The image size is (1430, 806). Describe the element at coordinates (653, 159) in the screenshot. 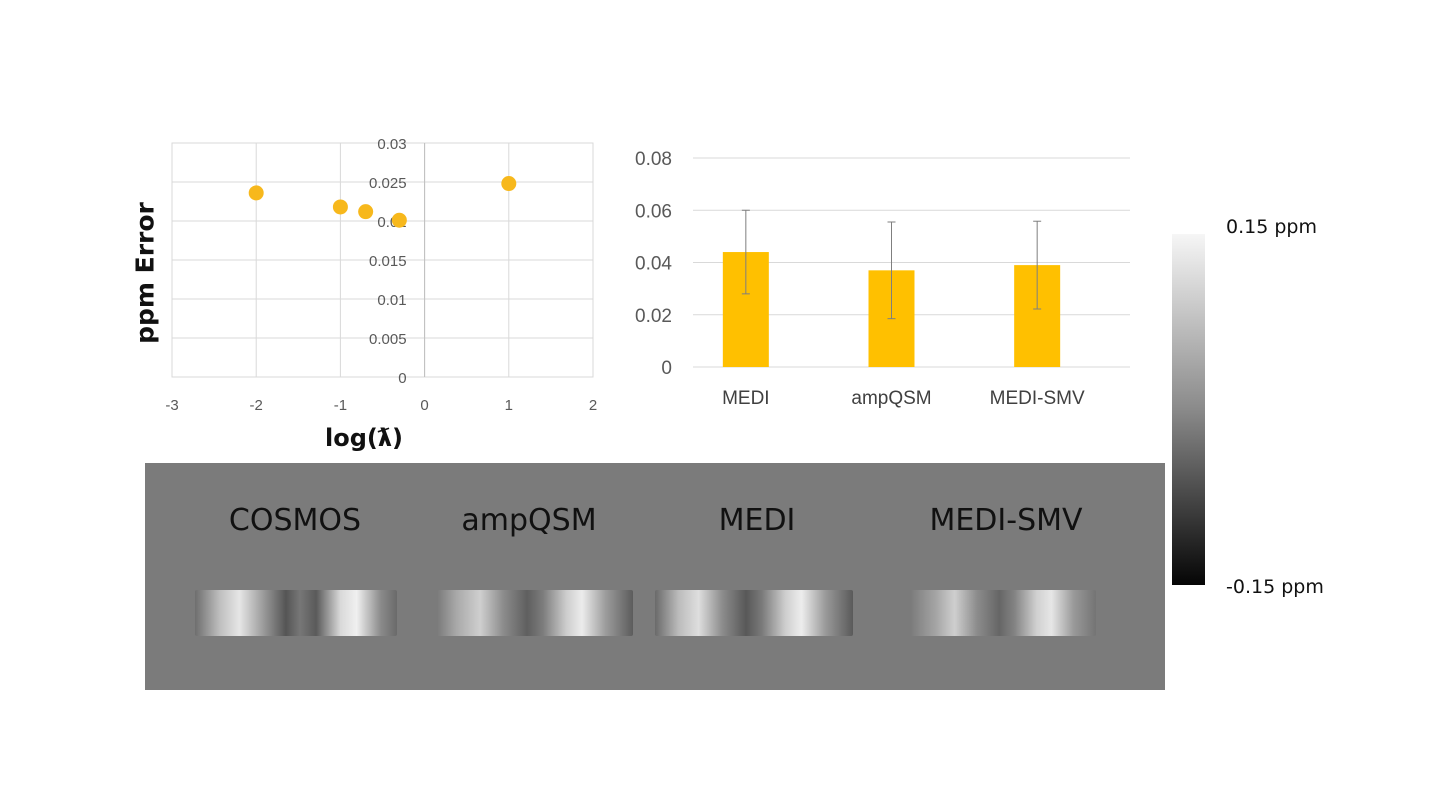

I see `bar-y-tick-label: 0.08` at that location.